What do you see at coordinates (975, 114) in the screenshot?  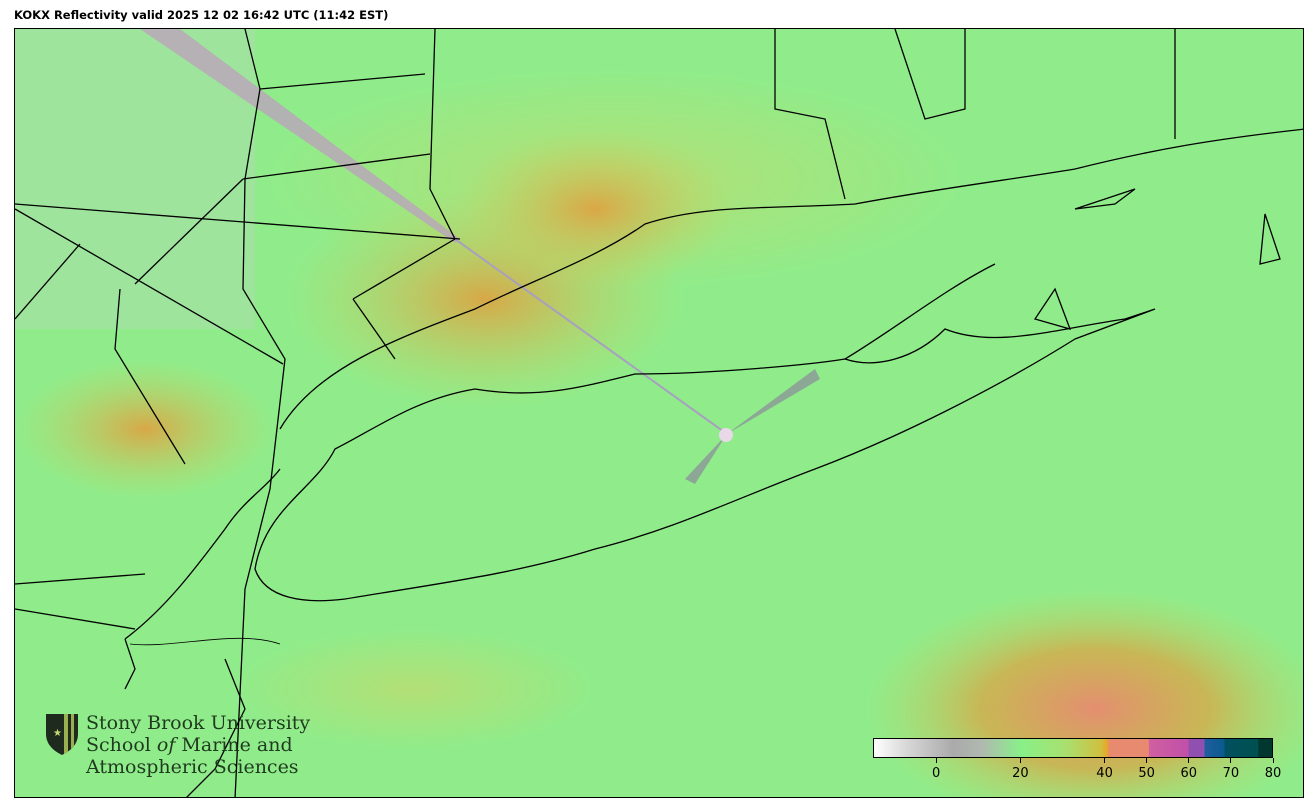 I see `county-borders-ct` at bounding box center [975, 114].